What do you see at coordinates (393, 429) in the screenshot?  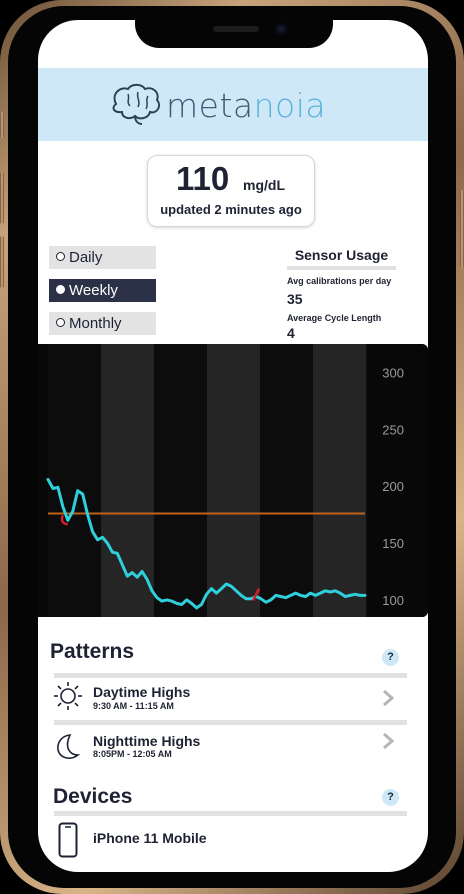 I see `y-tick-label: 250` at bounding box center [393, 429].